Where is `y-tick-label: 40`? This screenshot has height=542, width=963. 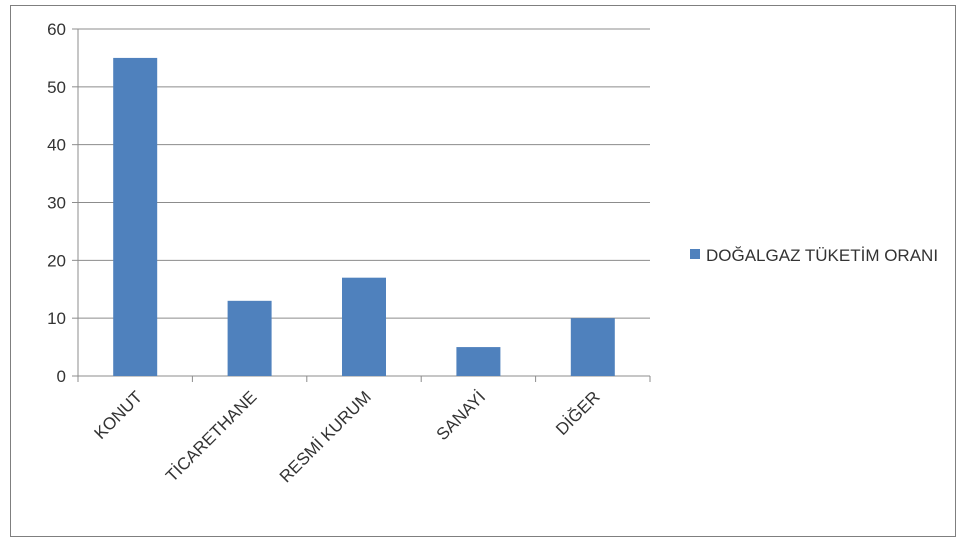 y-tick-label: 40 is located at coordinates (56, 145).